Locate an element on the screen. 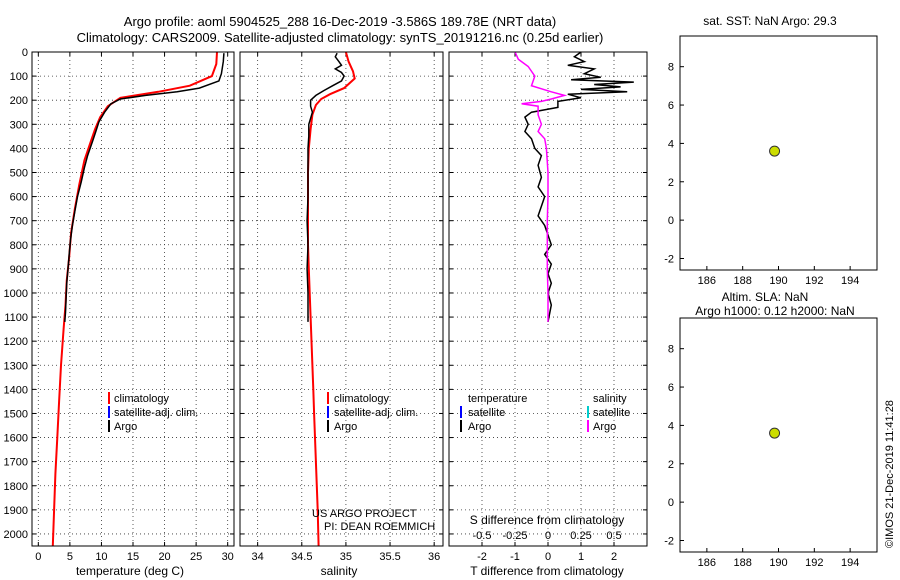 The width and height of the screenshot is (900, 580). sla-yticks: -2 0 2 4 6 8 is located at coordinates (674, 445).